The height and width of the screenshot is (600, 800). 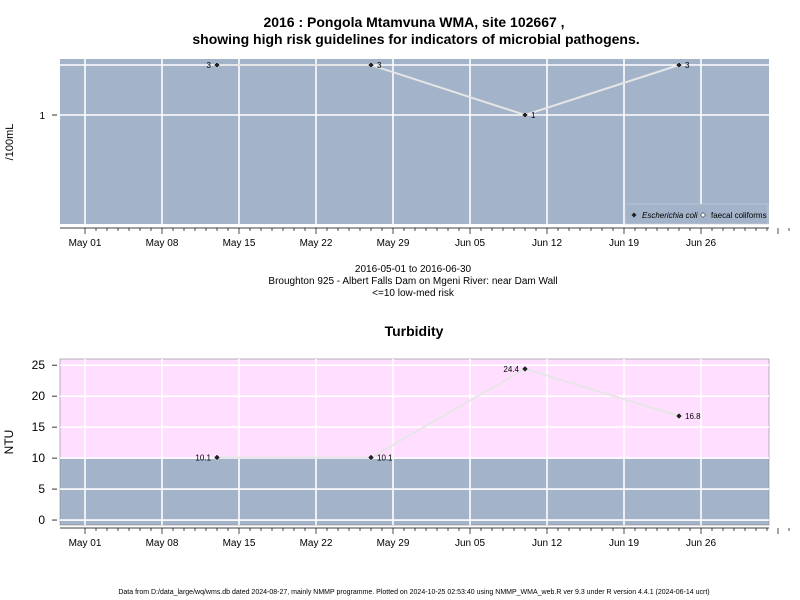 I want to click on high-risk-band, so click(x=414, y=409).